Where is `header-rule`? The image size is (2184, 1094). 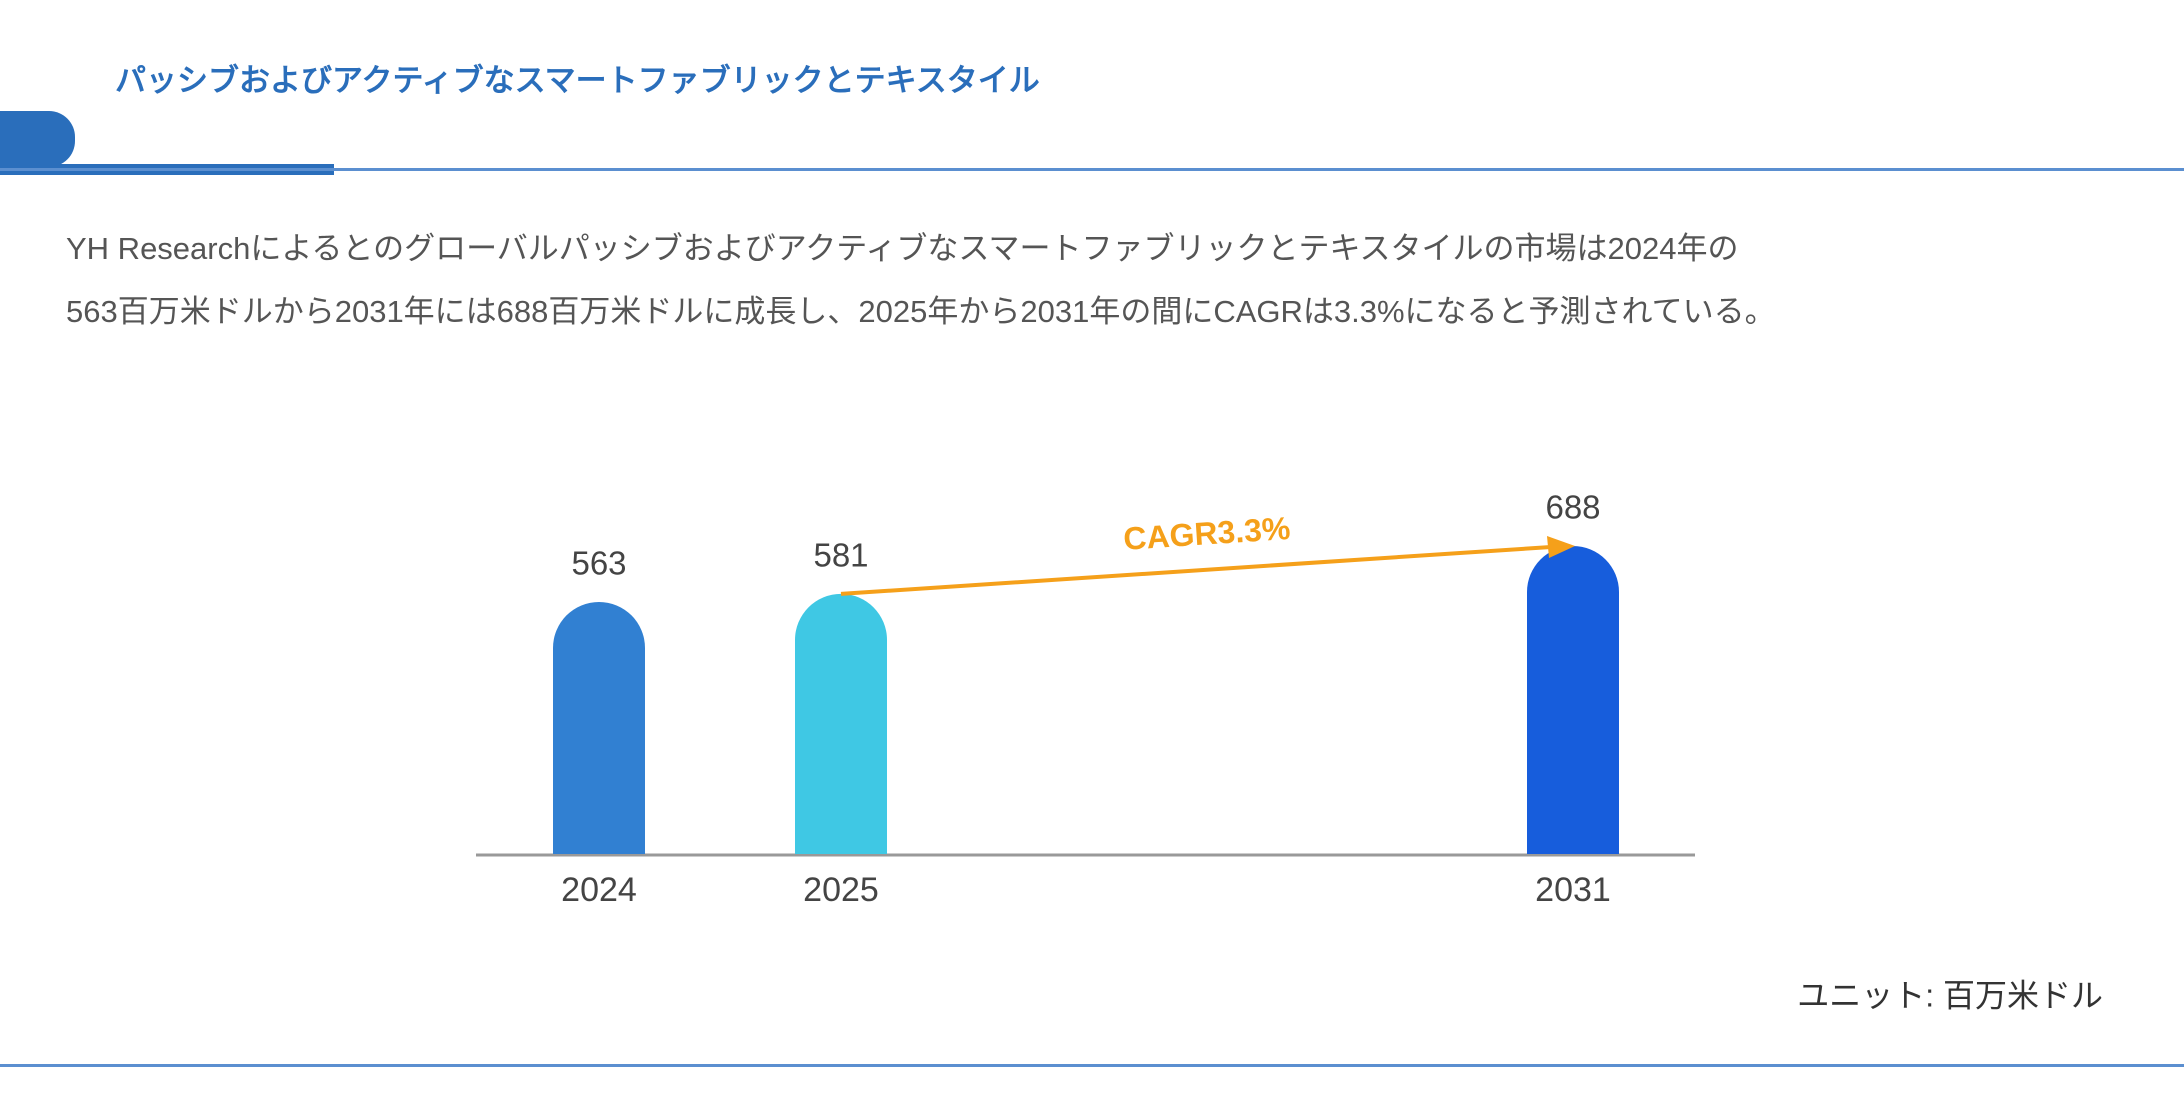
header-rule is located at coordinates (1092, 169).